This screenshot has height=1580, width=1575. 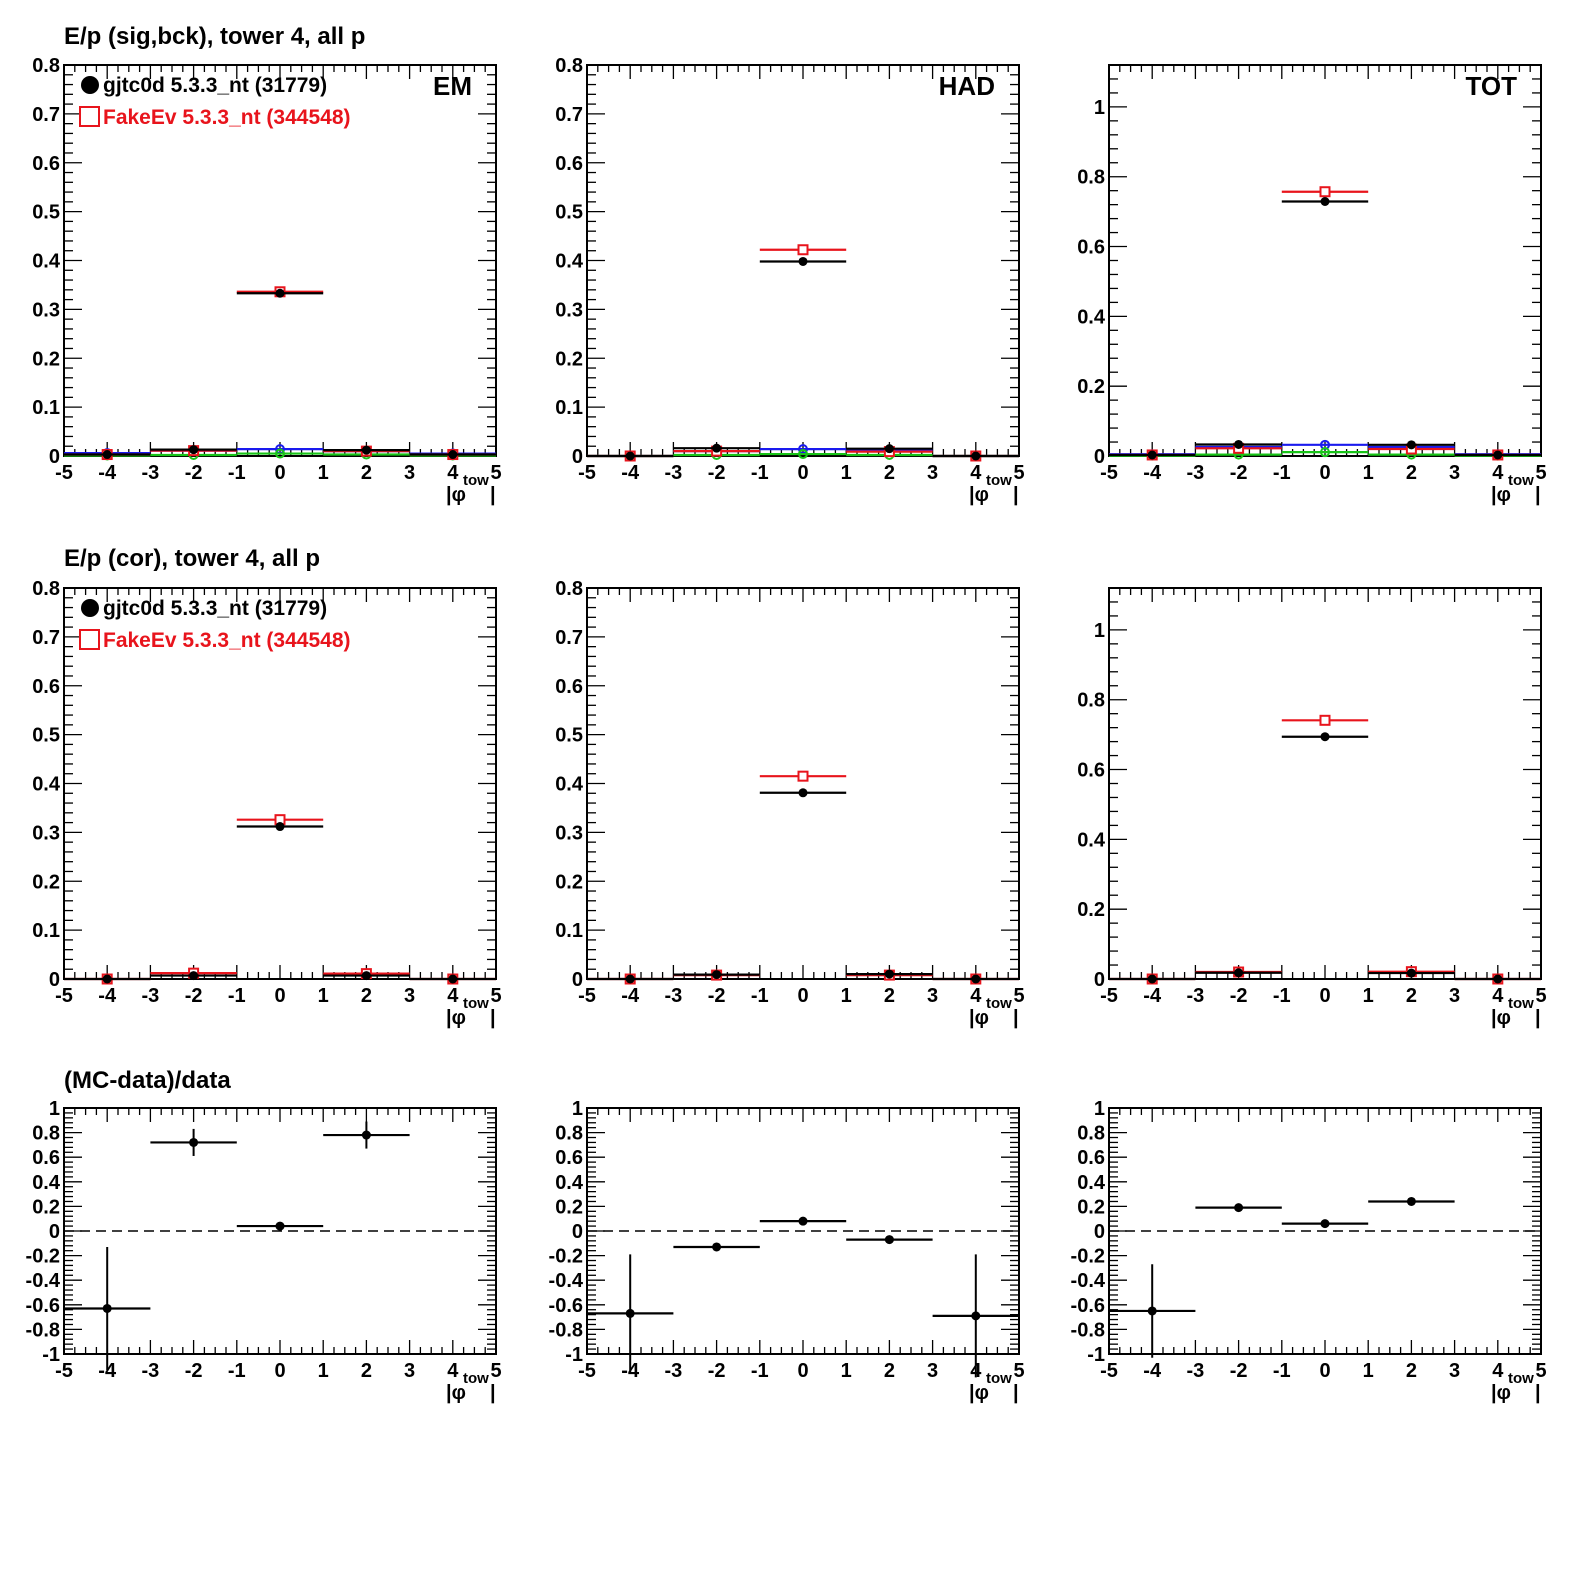 I want to click on y-tick-label: -0.6, so click(x=1088, y=1306).